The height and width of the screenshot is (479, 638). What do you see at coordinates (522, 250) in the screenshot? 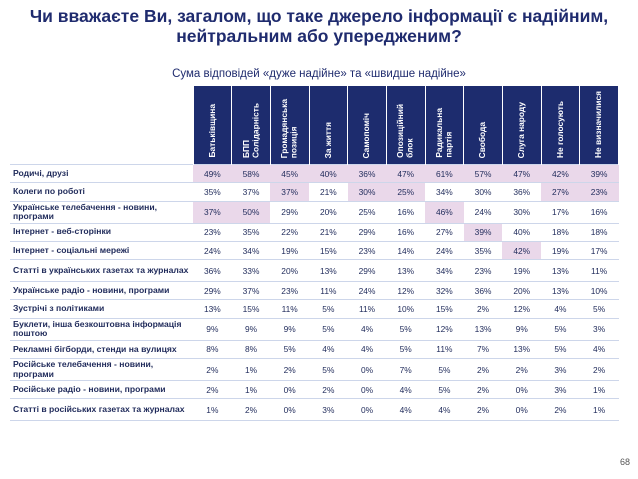
I see `table-cell: 42%` at bounding box center [522, 250].